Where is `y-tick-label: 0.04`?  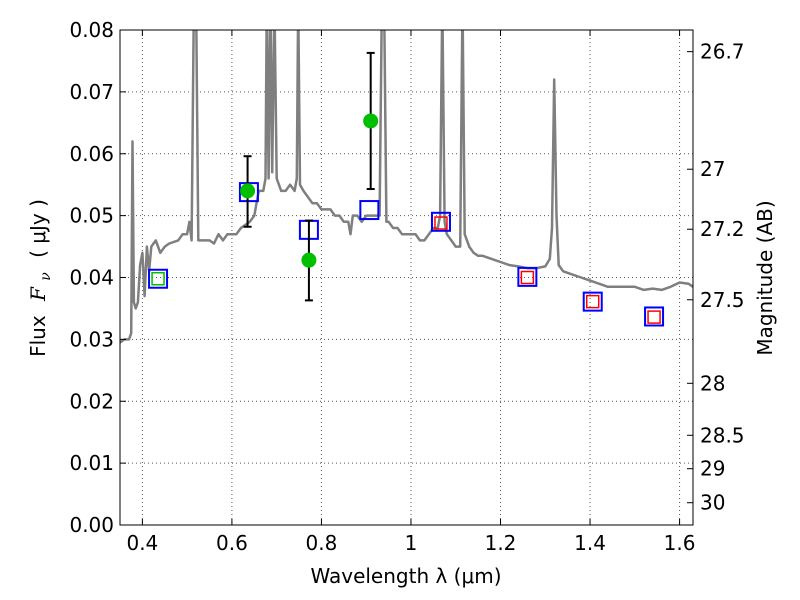 y-tick-label: 0.04 is located at coordinates (91, 278).